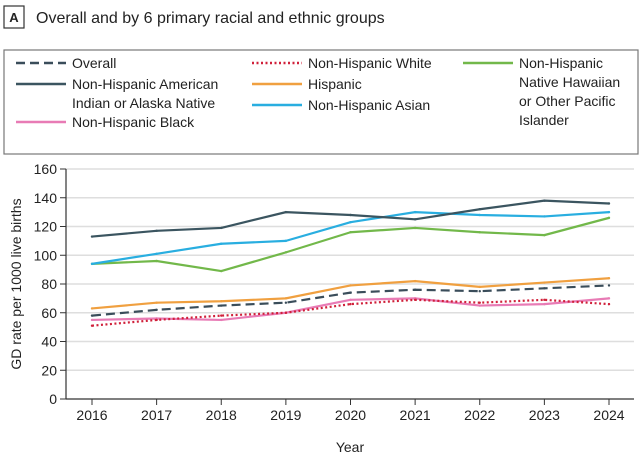 Image resolution: width=642 pixels, height=468 pixels. Describe the element at coordinates (415, 415) in the screenshot. I see `x-tick-label: 2021` at that location.